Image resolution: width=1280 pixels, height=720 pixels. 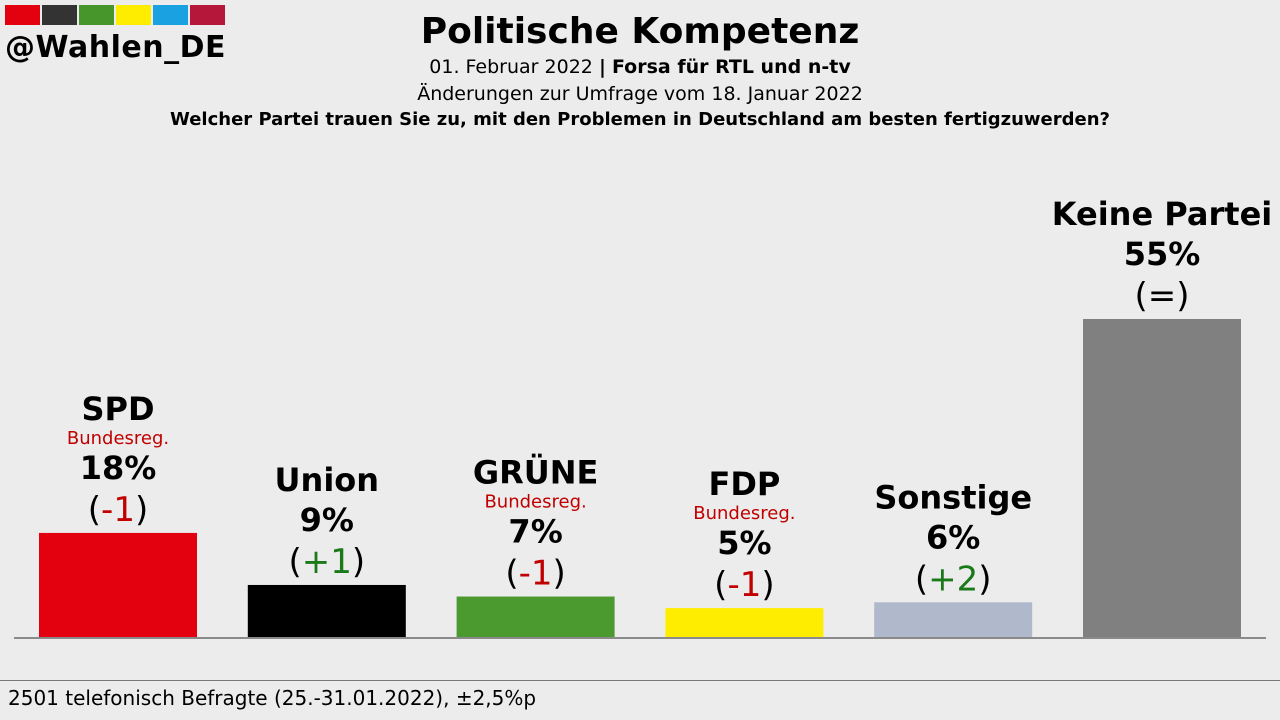 I want to click on brand-handle: @Wahlen_DE, so click(x=116, y=47).